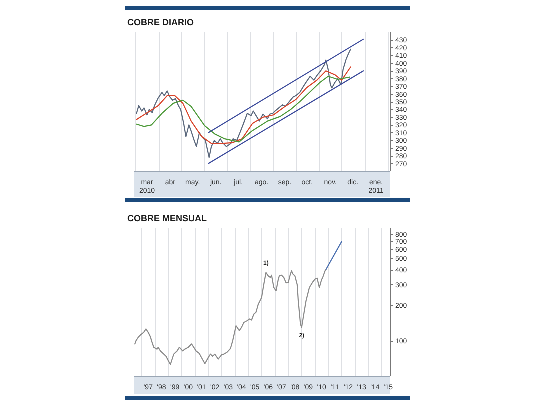  I want to click on chart-title: COBRE MENSUAL, so click(168, 219).